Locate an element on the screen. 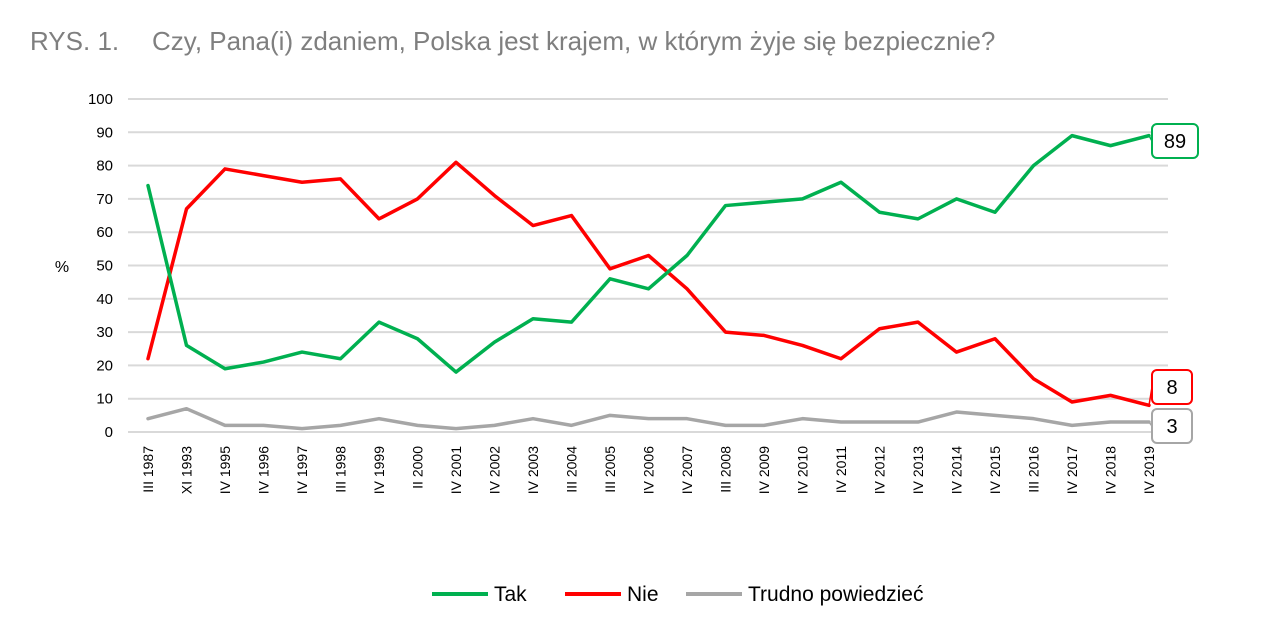 The height and width of the screenshot is (638, 1280). x-tick-label: IV 2015 is located at coordinates (995, 470).